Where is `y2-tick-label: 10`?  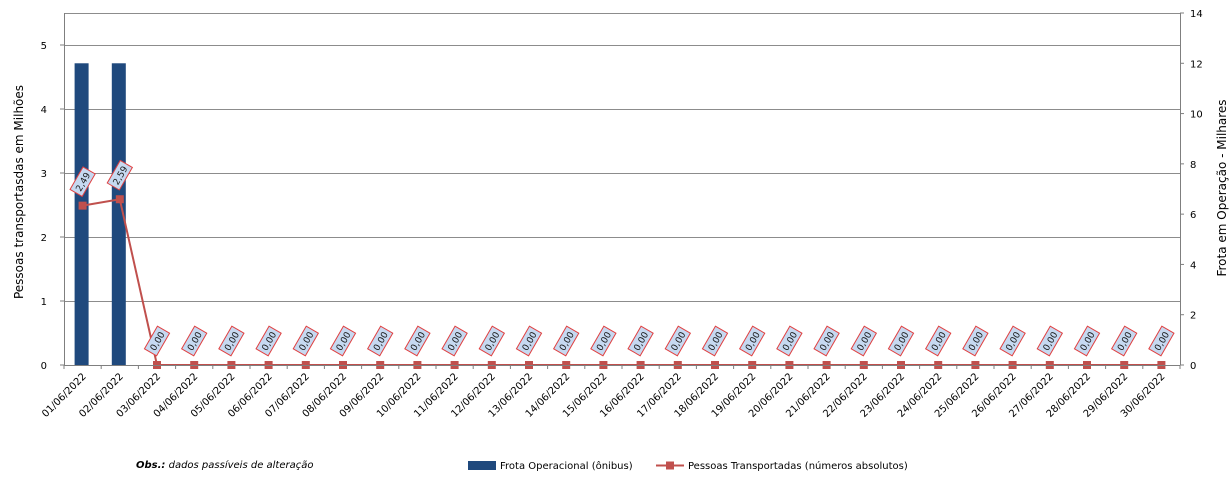 y2-tick-label: 10 is located at coordinates (1196, 115).